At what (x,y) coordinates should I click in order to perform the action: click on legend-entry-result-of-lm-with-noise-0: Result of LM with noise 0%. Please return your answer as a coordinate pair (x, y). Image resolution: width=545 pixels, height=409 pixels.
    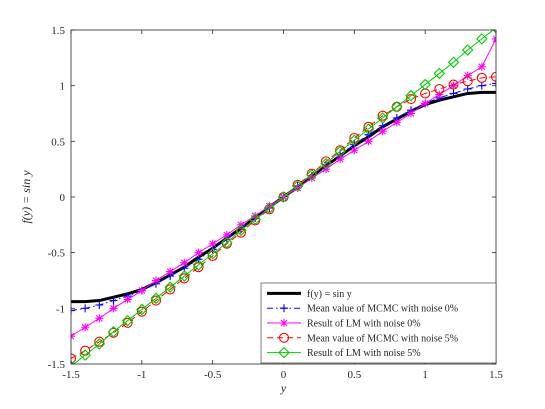
    Looking at the image, I should click on (344, 324).